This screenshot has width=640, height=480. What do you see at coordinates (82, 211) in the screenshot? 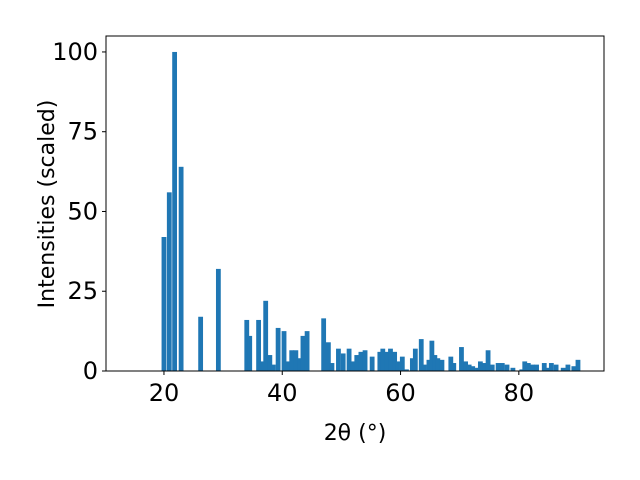
I see `y-tick-label: 50` at bounding box center [82, 211].